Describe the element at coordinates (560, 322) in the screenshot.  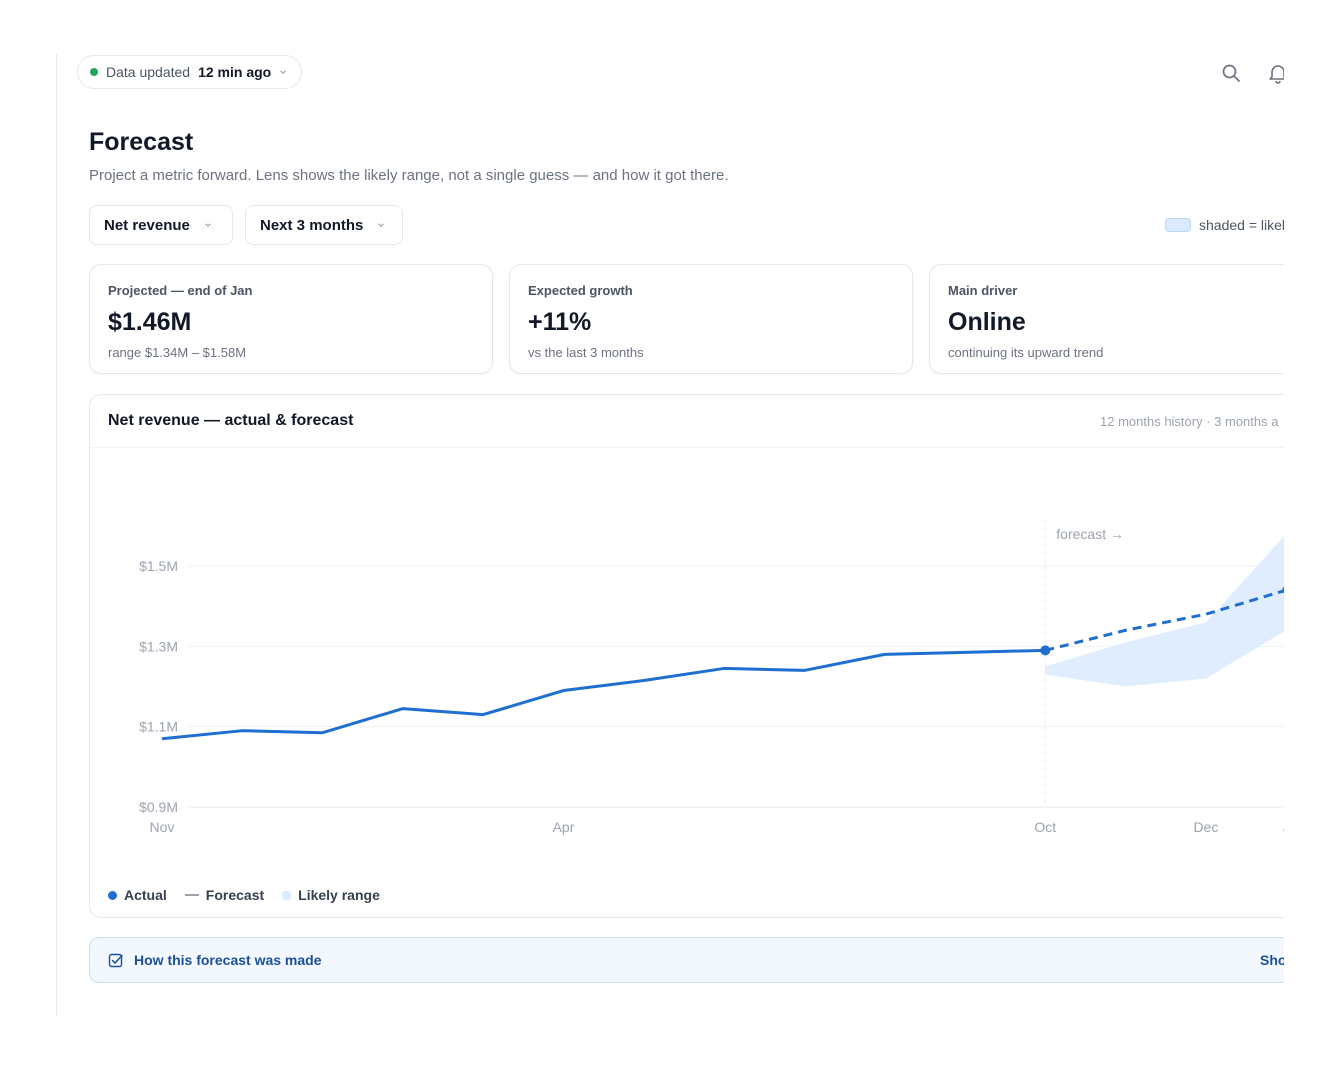
I see `card-value: +11%` at that location.